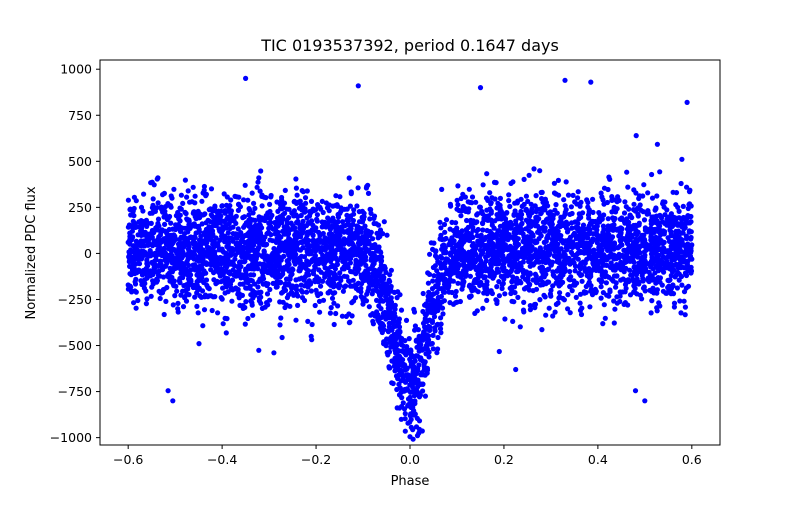  What do you see at coordinates (516, 369) in the screenshot?
I see `outlier-point` at bounding box center [516, 369].